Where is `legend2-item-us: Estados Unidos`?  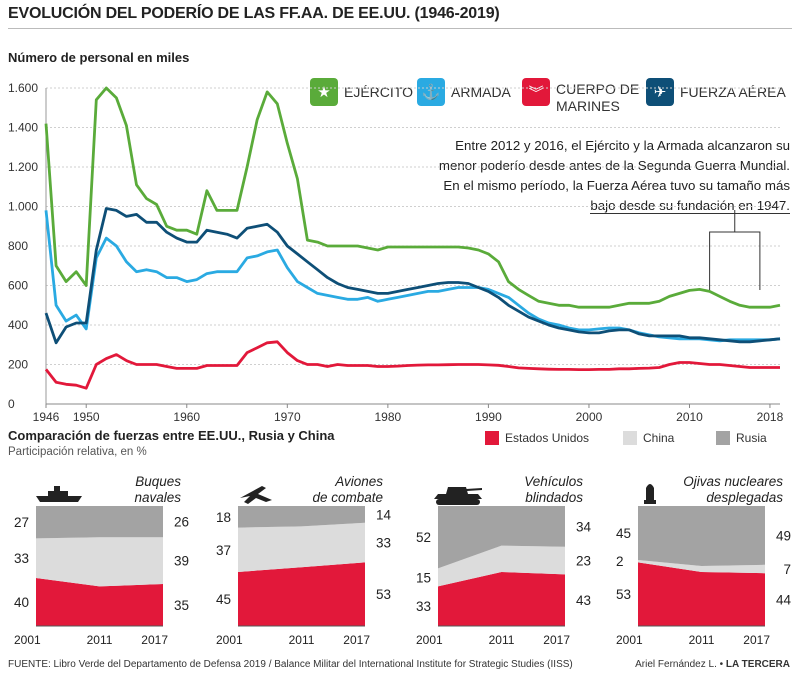
legend2-item-us: Estados Unidos is located at coordinates (537, 438).